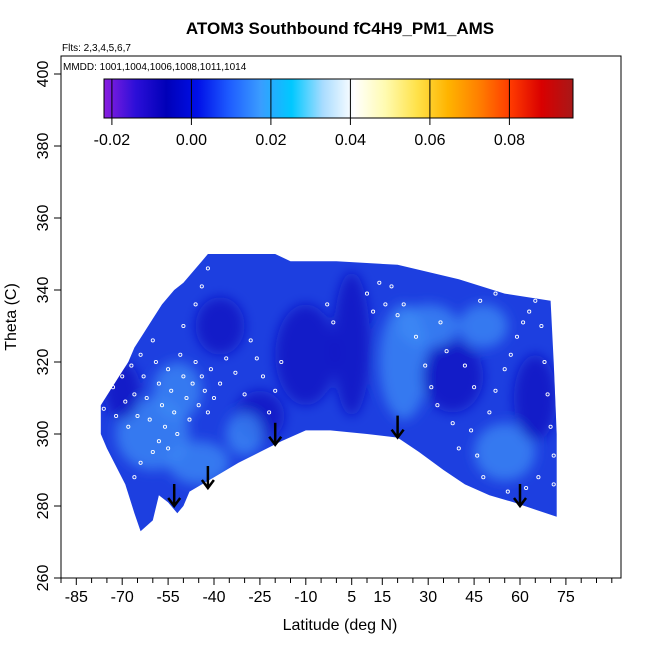 The width and height of the screenshot is (650, 650). I want to click on colorbar-frame, so click(338, 98).